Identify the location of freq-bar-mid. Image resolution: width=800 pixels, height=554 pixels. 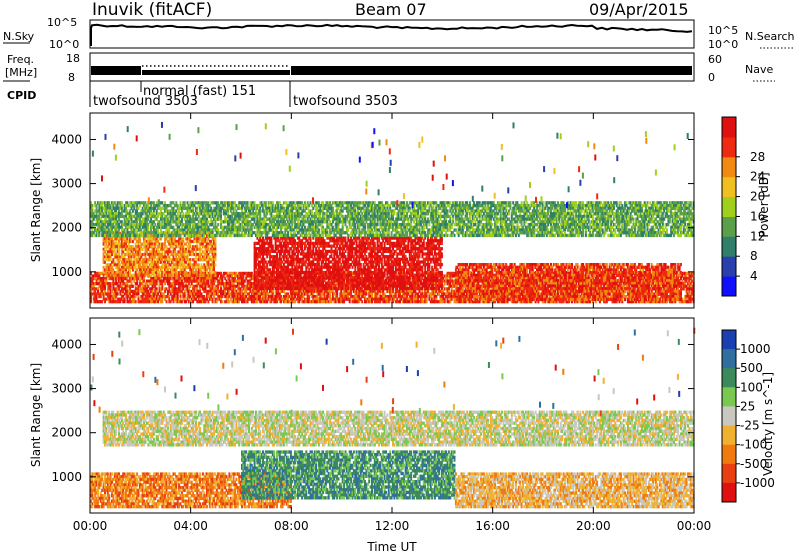
(216, 72).